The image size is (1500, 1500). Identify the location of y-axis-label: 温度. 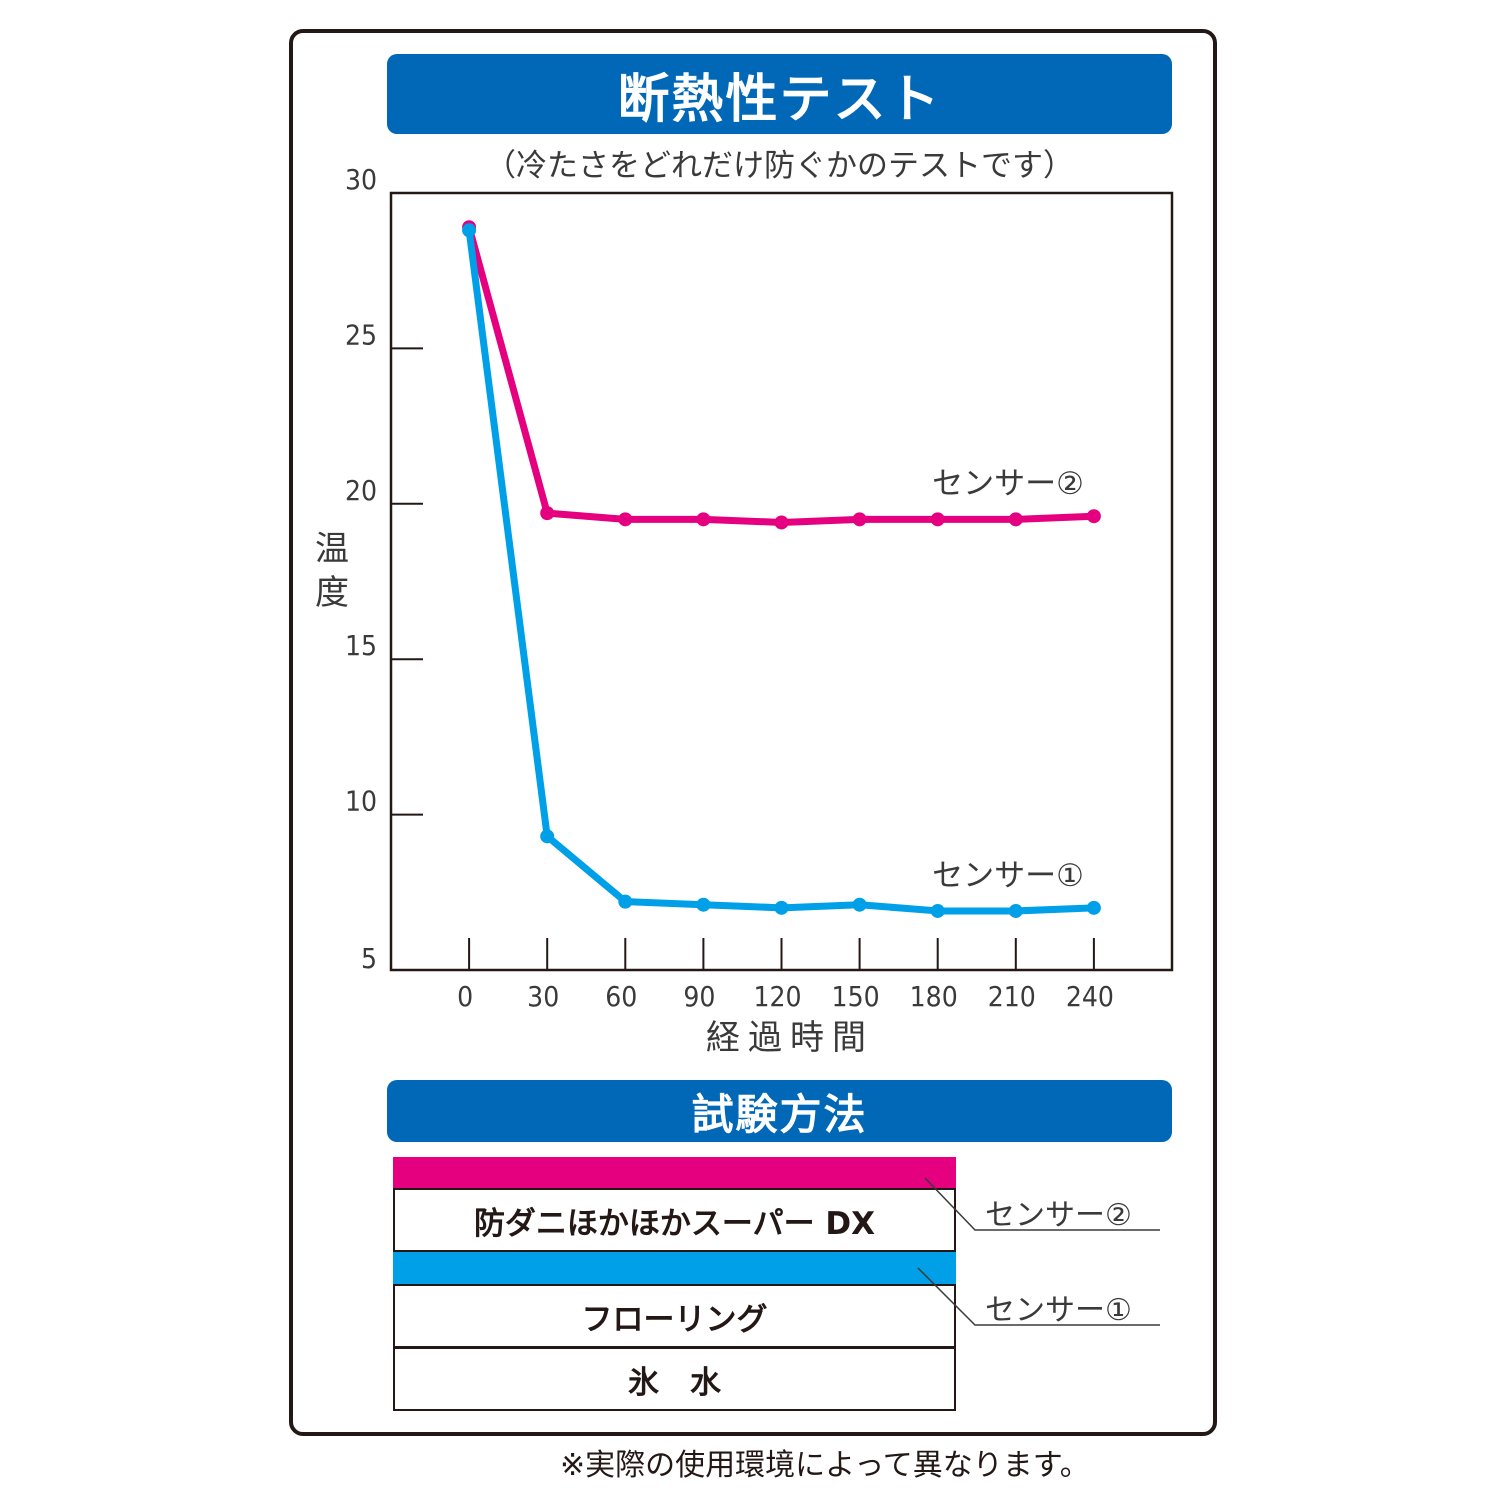
(332, 571).